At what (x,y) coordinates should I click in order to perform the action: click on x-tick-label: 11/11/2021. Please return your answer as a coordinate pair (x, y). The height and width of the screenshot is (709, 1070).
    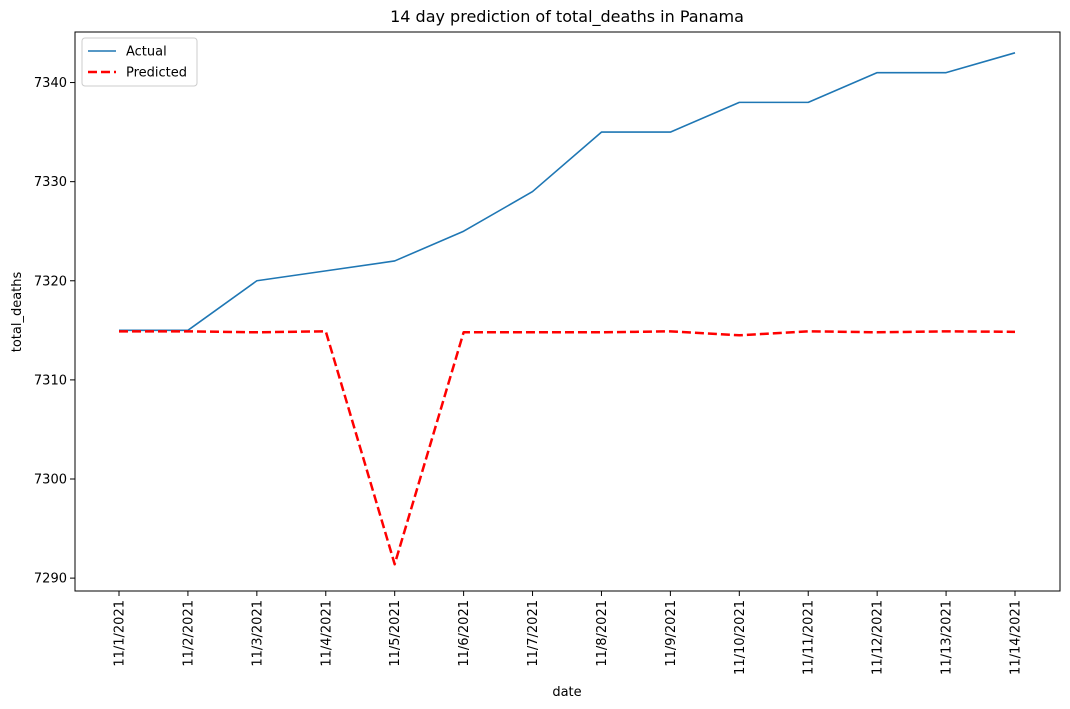
    Looking at the image, I should click on (809, 637).